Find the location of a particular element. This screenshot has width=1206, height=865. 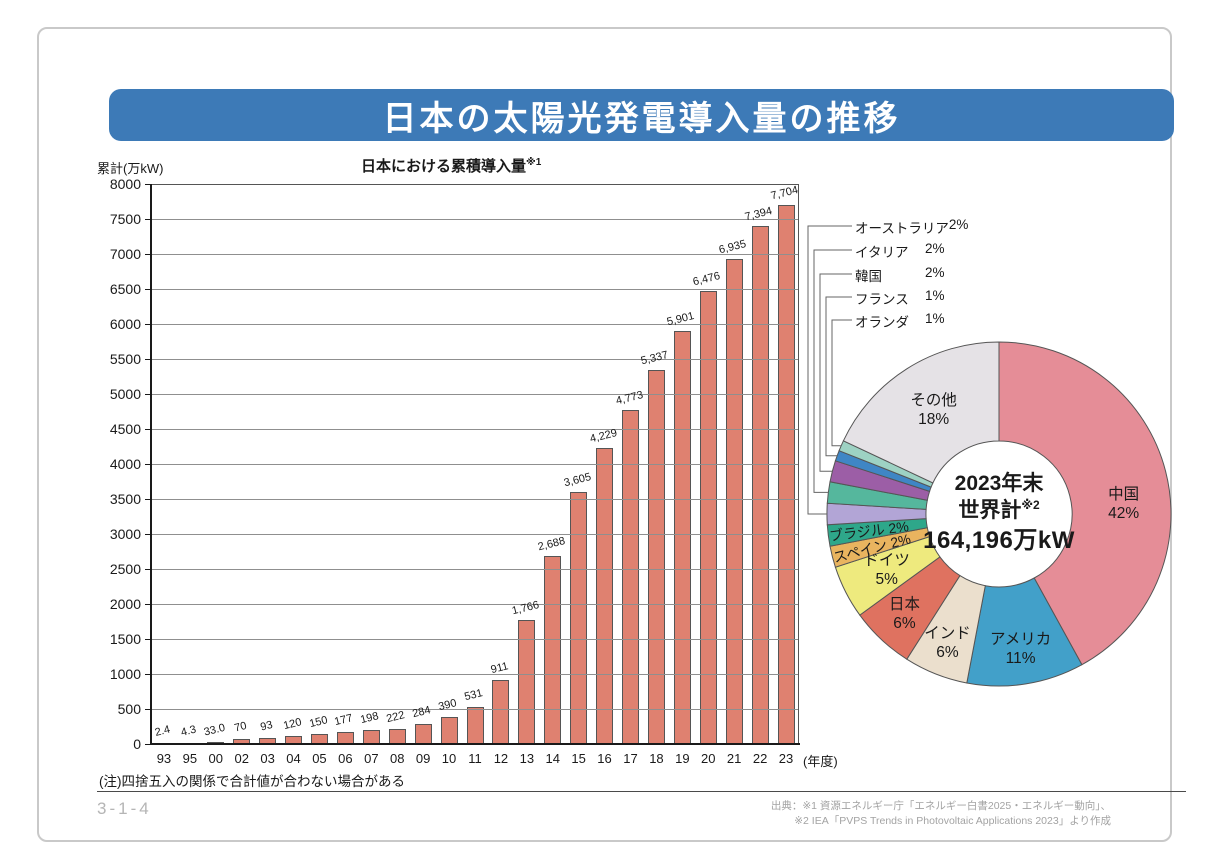

legend-item-オーストラリア: オーストラリア 2% is located at coordinates (911, 227).